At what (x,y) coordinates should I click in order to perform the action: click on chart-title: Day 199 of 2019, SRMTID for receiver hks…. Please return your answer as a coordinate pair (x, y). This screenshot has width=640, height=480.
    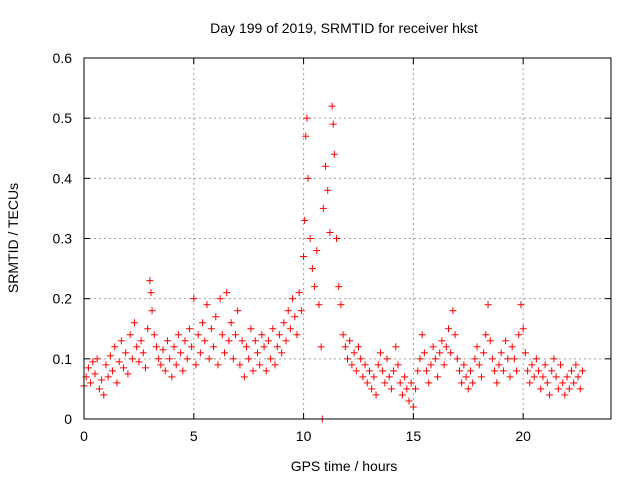
    Looking at the image, I should click on (344, 28).